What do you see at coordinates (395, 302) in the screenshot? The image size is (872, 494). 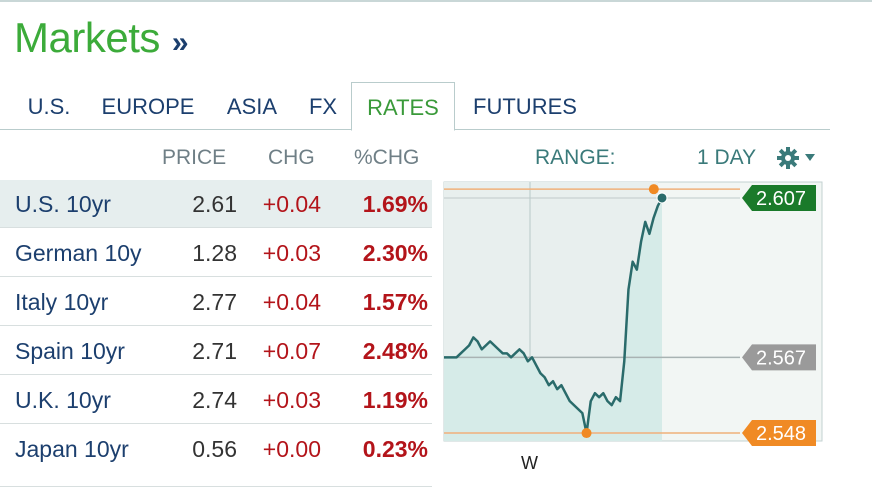 I see `row-percent-change: 1.57%` at bounding box center [395, 302].